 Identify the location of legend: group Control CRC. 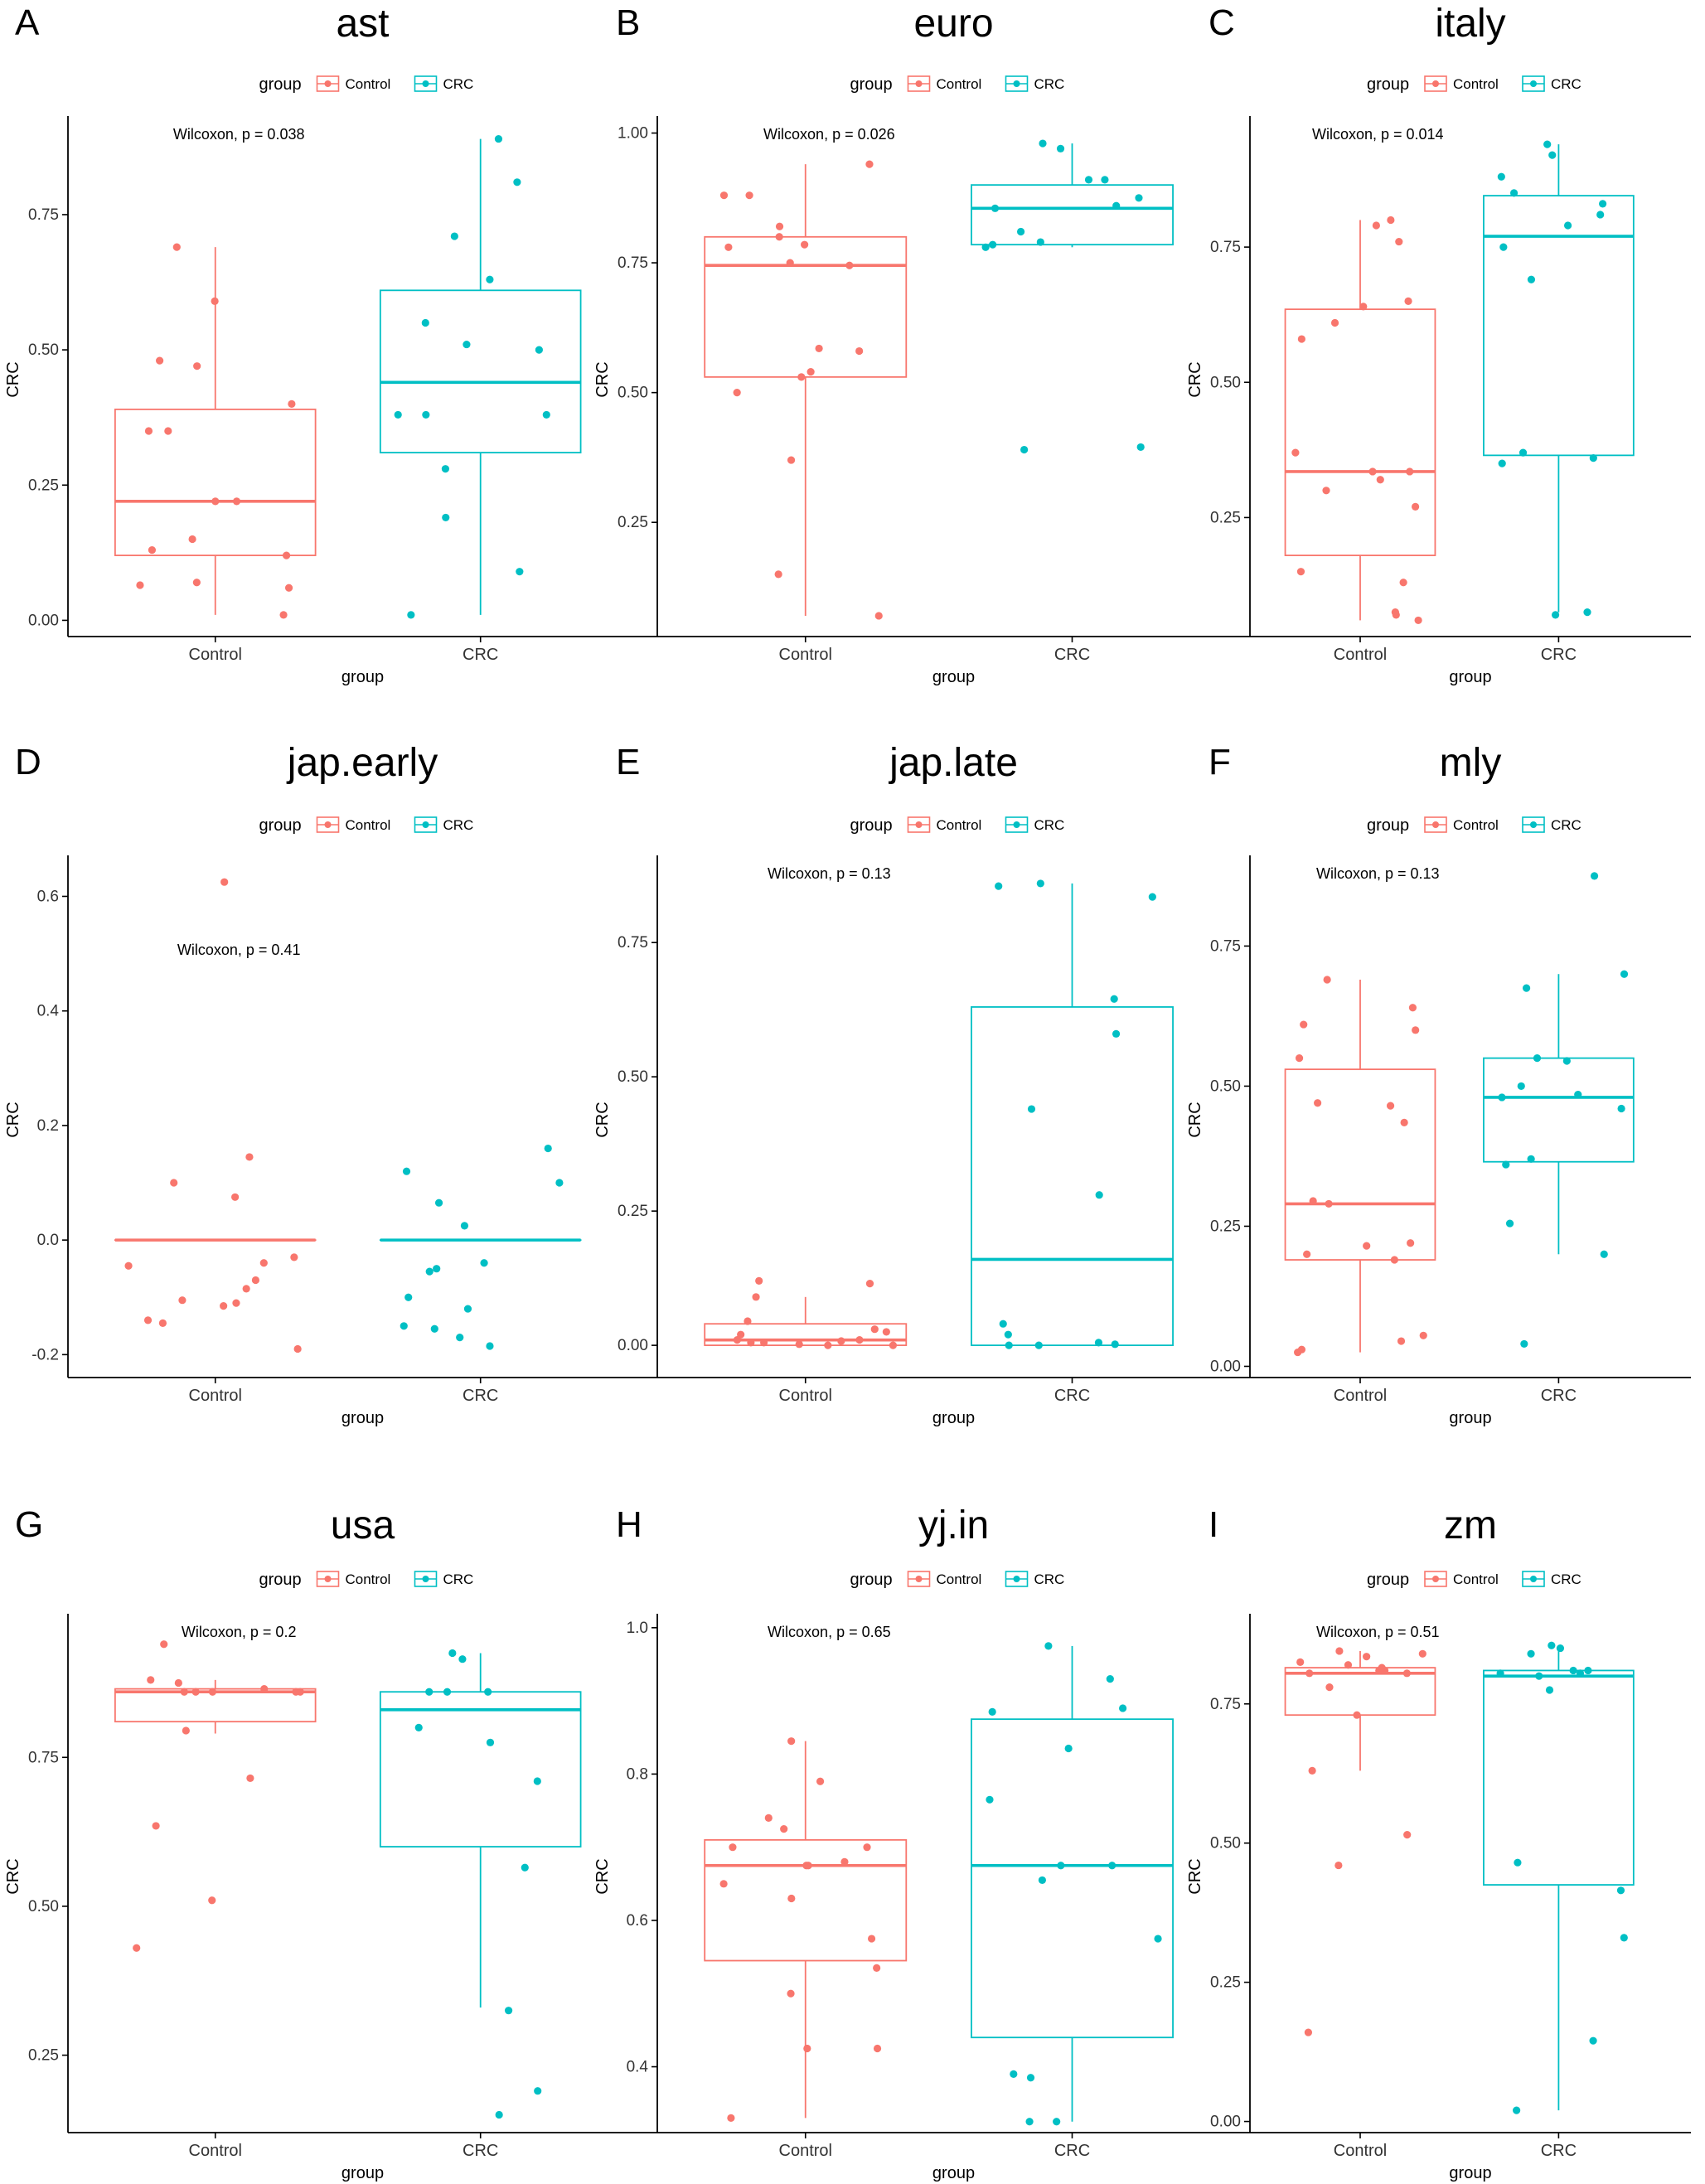
(1474, 825).